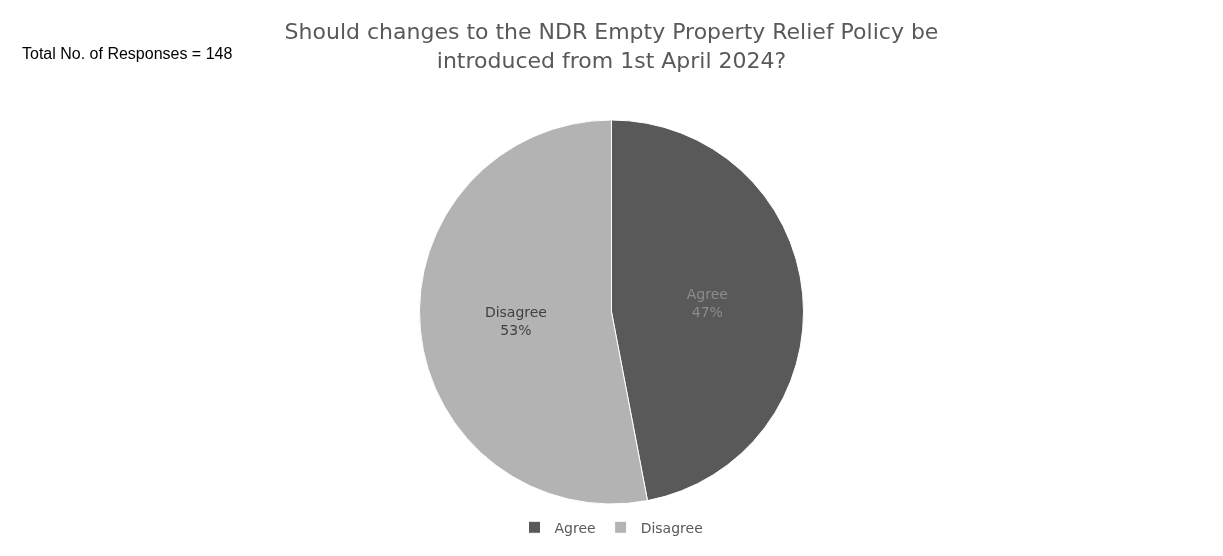  I want to click on text: Total No. of Responses = 148, so click(127, 53).